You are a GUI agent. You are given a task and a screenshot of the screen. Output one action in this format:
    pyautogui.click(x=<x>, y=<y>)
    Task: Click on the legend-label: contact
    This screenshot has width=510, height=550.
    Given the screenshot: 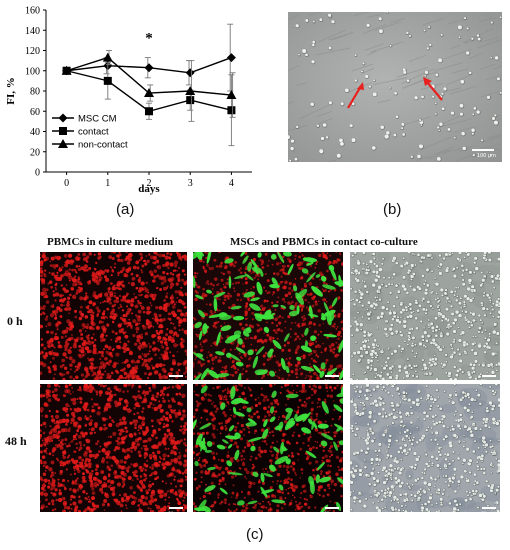 What is the action you would take?
    pyautogui.click(x=93, y=132)
    